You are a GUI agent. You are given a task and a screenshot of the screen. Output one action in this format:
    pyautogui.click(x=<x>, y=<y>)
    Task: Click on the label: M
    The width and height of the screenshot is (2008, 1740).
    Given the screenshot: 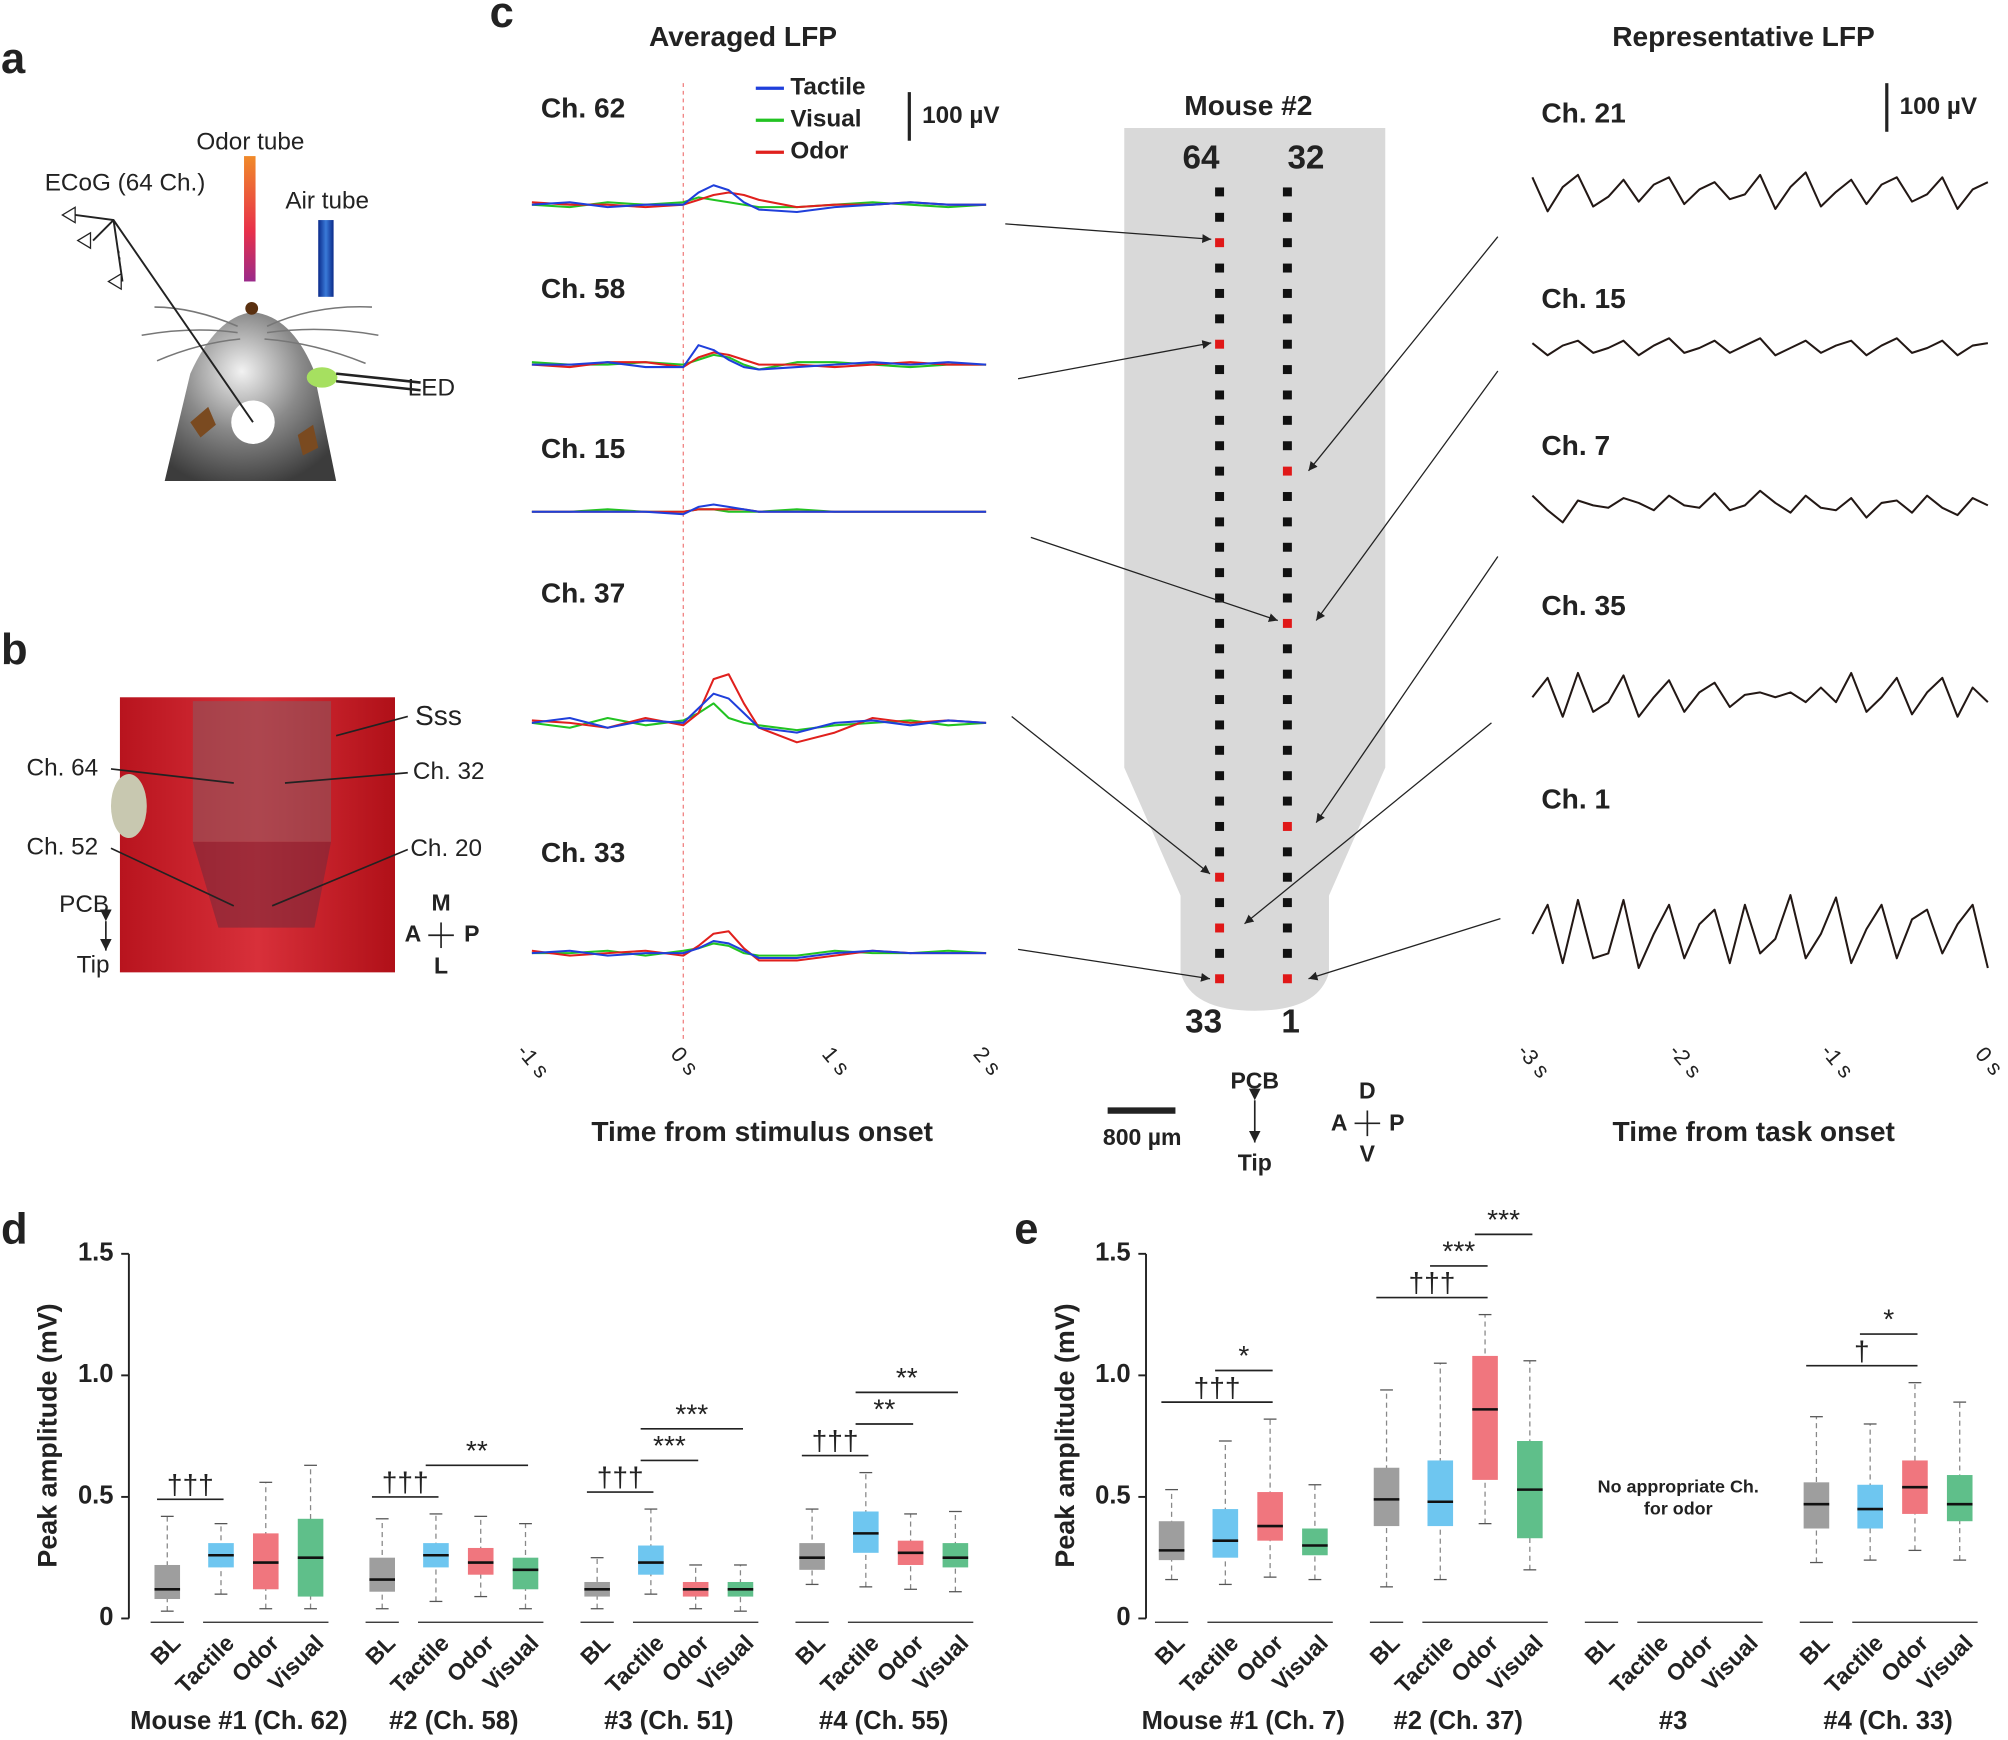 What is the action you would take?
    pyautogui.click(x=440, y=903)
    